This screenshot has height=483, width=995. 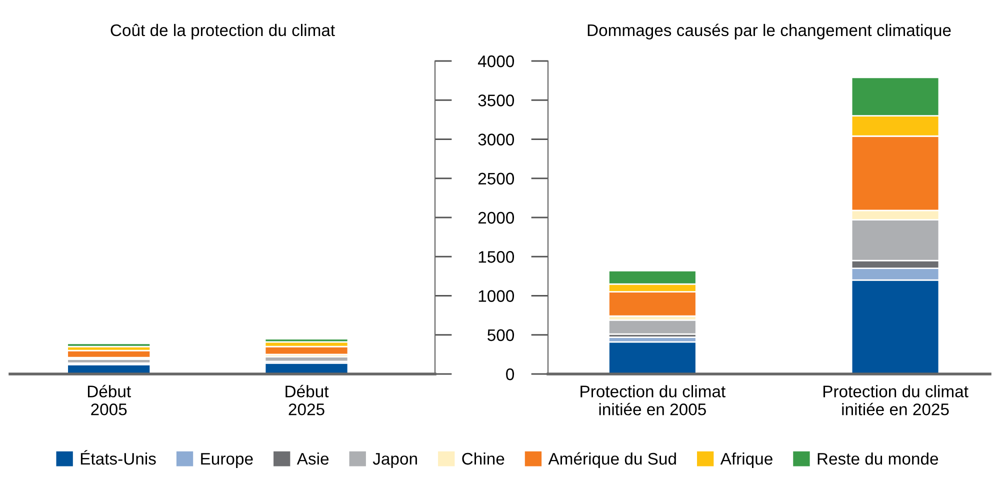 I want to click on legend-label: Europe, so click(x=227, y=460).